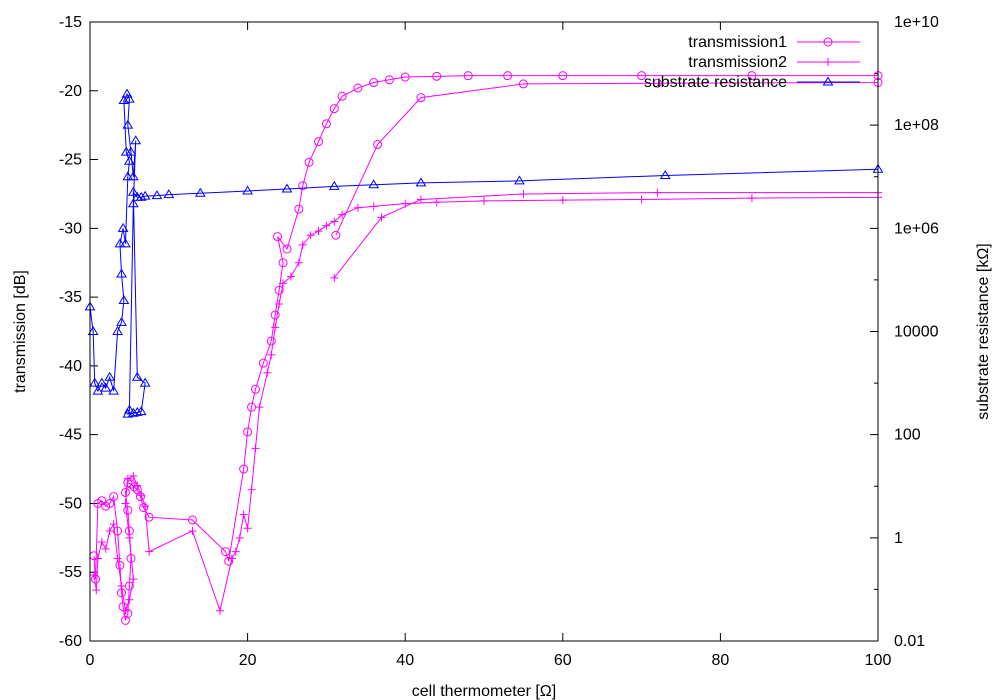 The height and width of the screenshot is (700, 1000). I want to click on legend-marker, so click(828, 42).